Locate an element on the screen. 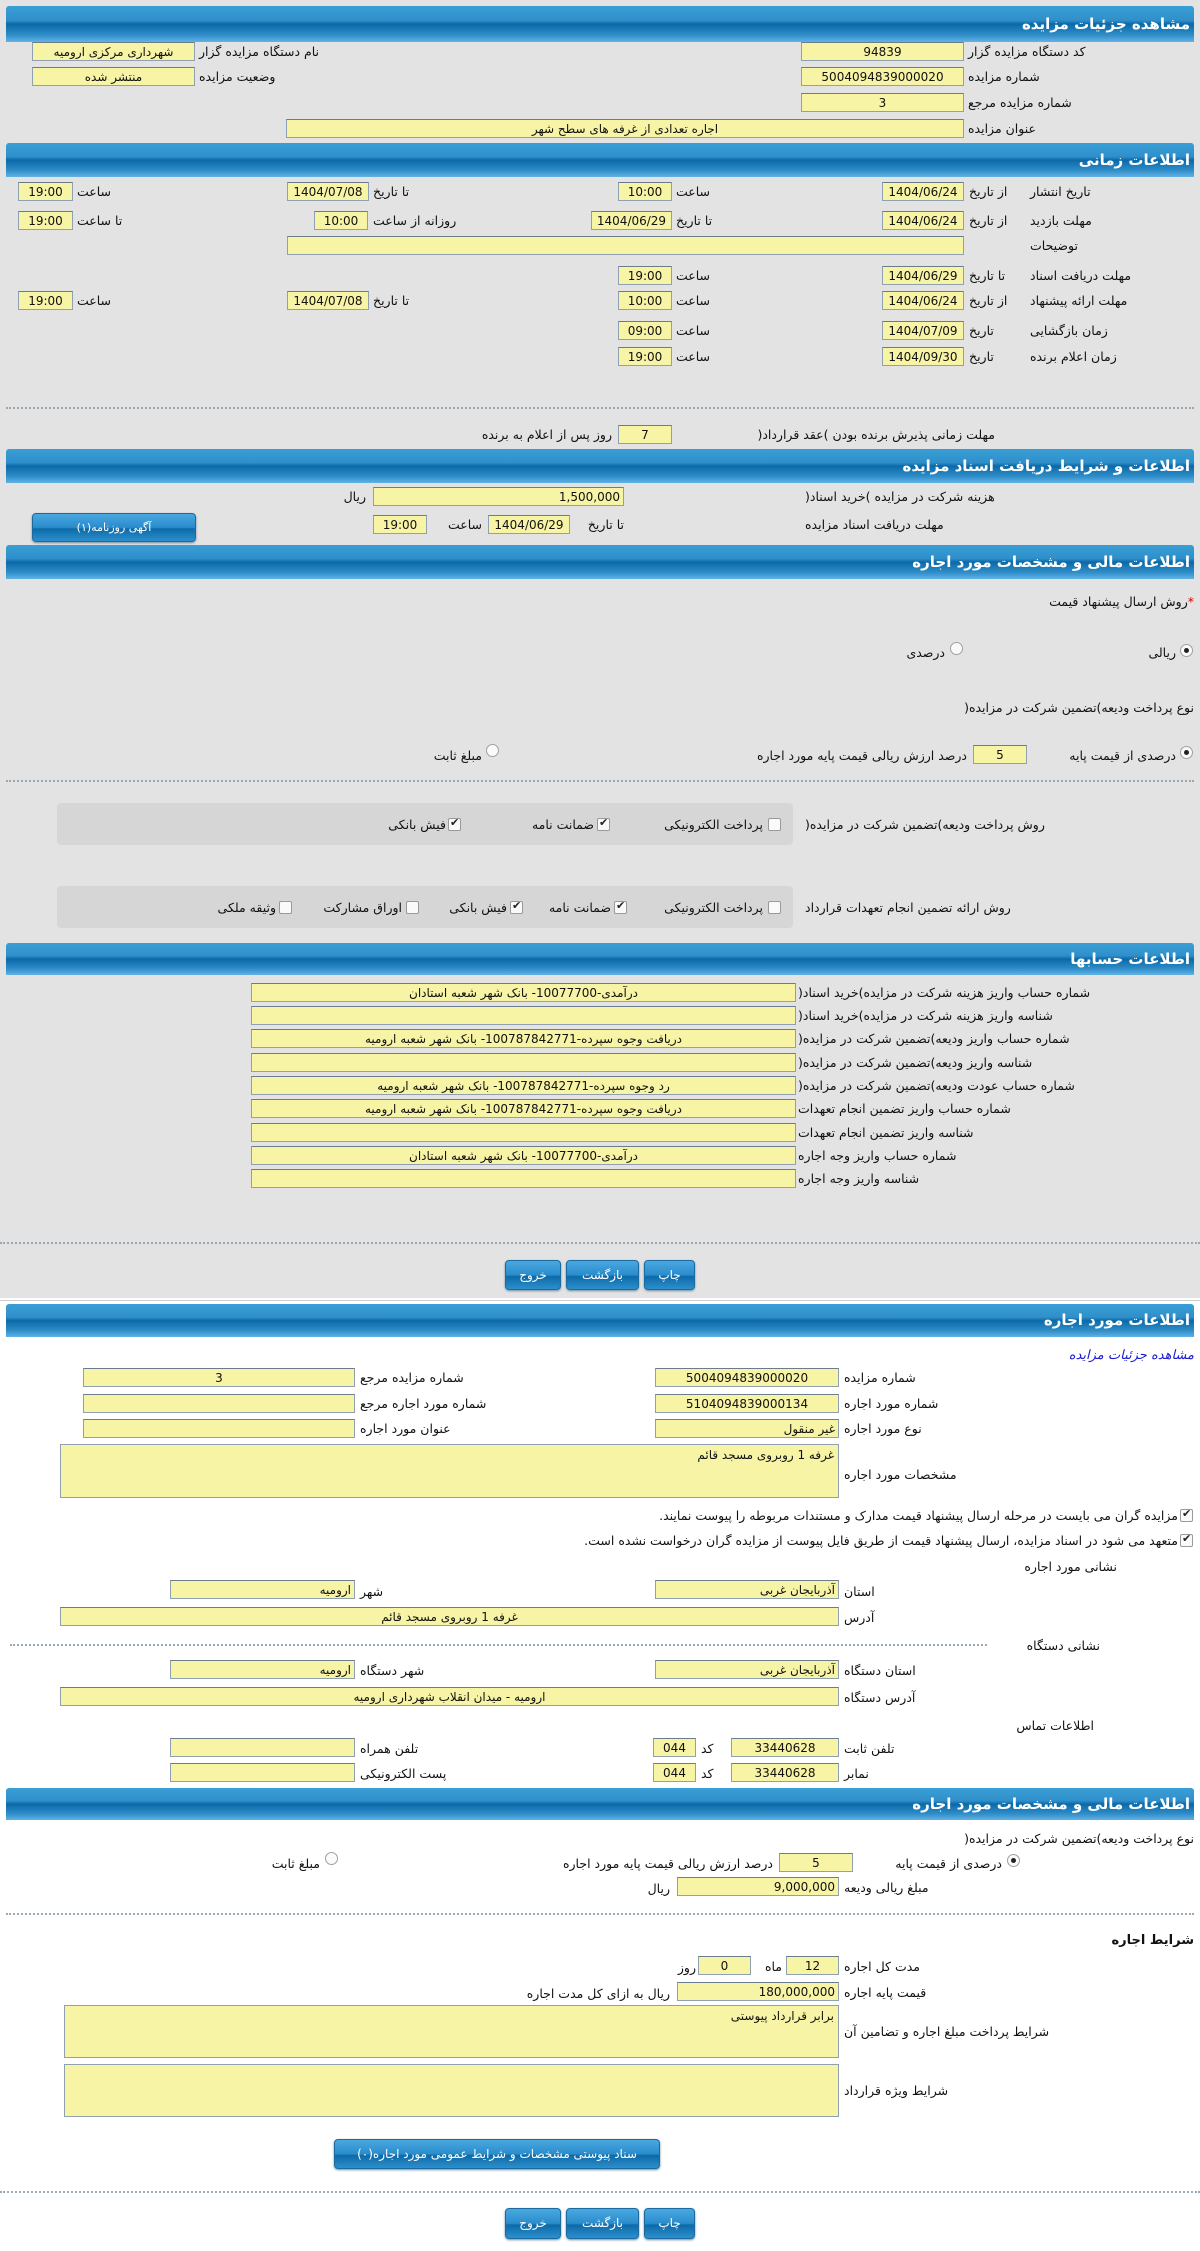  org-name-field: شهرداری مرکزی ارومیه is located at coordinates (113, 51).